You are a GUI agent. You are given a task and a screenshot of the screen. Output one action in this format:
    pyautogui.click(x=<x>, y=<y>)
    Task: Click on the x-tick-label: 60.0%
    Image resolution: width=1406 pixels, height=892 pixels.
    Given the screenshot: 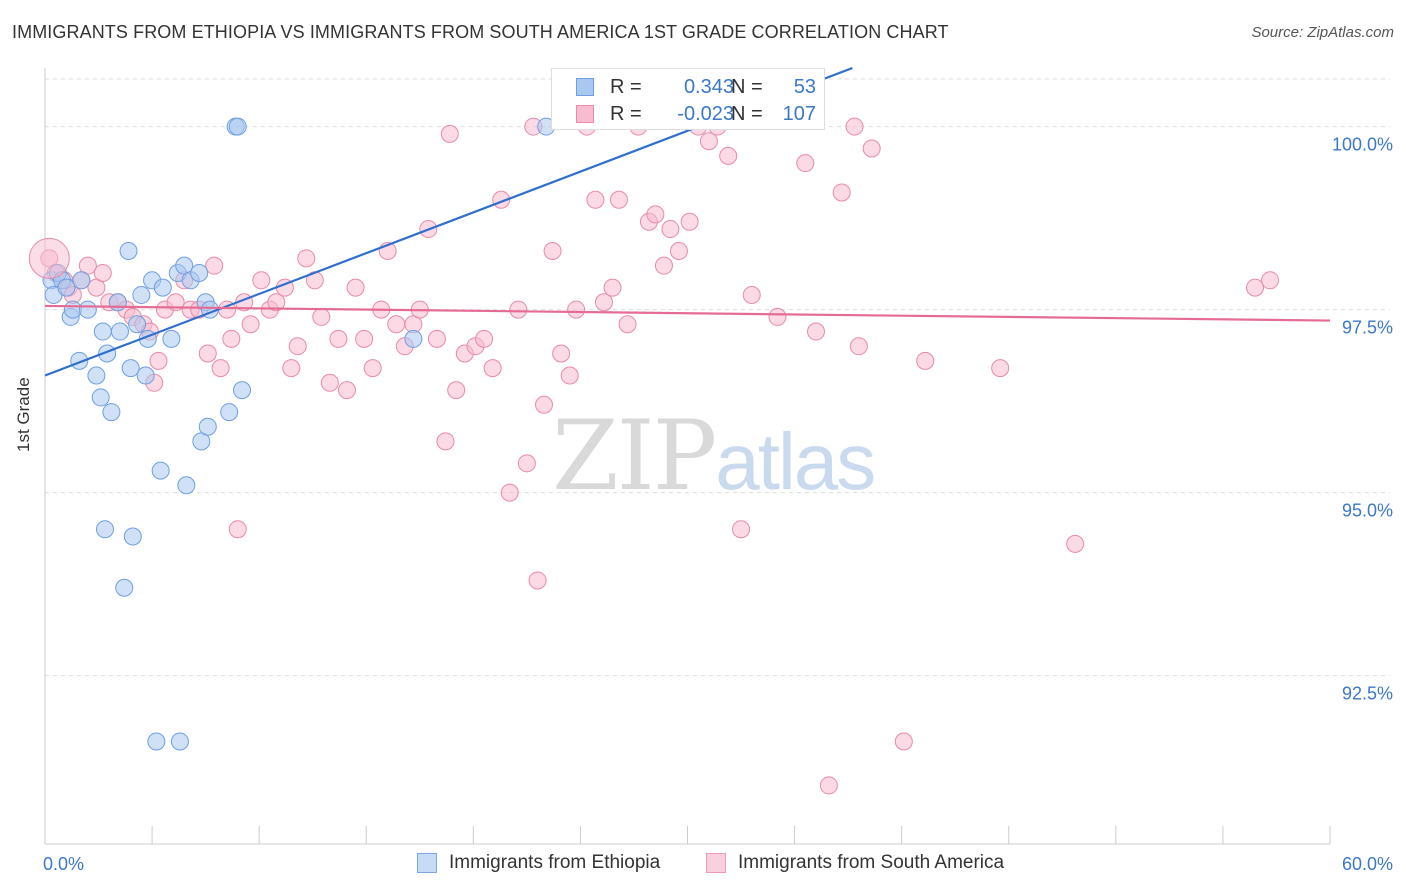 What is the action you would take?
    pyautogui.click(x=1367, y=864)
    